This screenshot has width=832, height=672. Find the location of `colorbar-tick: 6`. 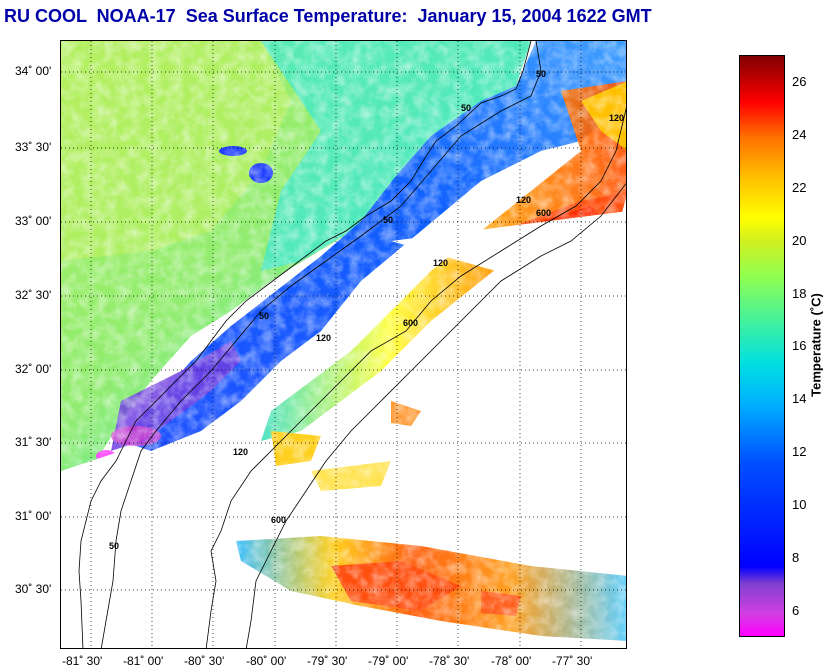

colorbar-tick: 6 is located at coordinates (796, 610).